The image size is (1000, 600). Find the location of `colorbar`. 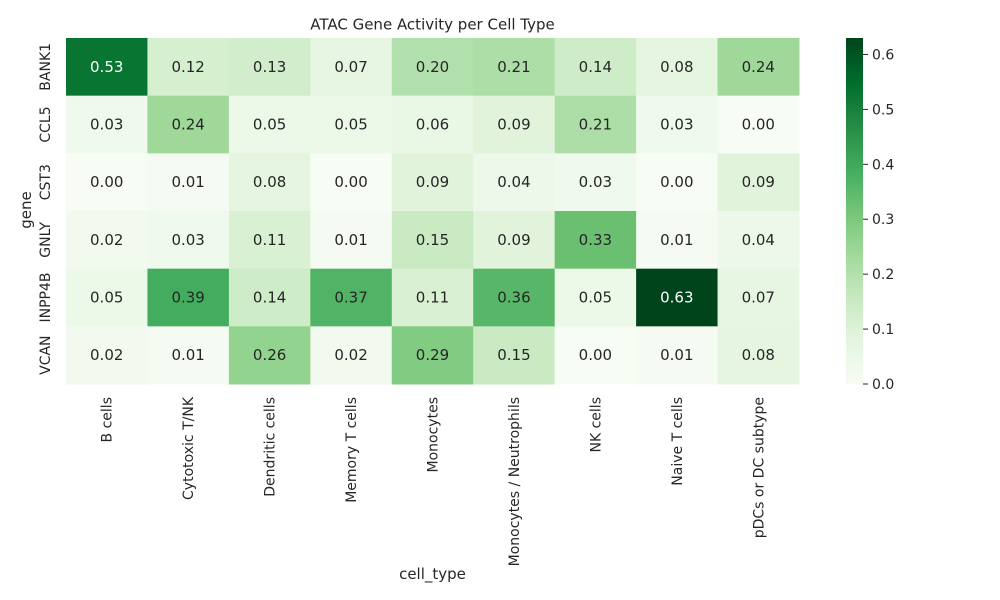

colorbar is located at coordinates (854, 211).